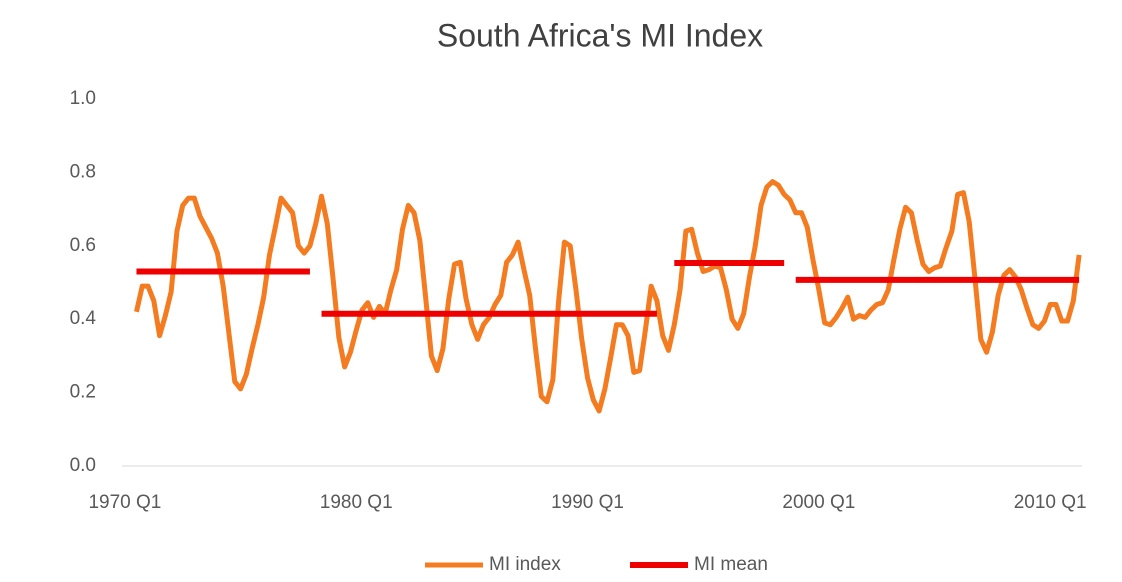 Image resolution: width=1122 pixels, height=582 pixels. What do you see at coordinates (83, 318) in the screenshot?
I see `y-tick-label: 0.4` at bounding box center [83, 318].